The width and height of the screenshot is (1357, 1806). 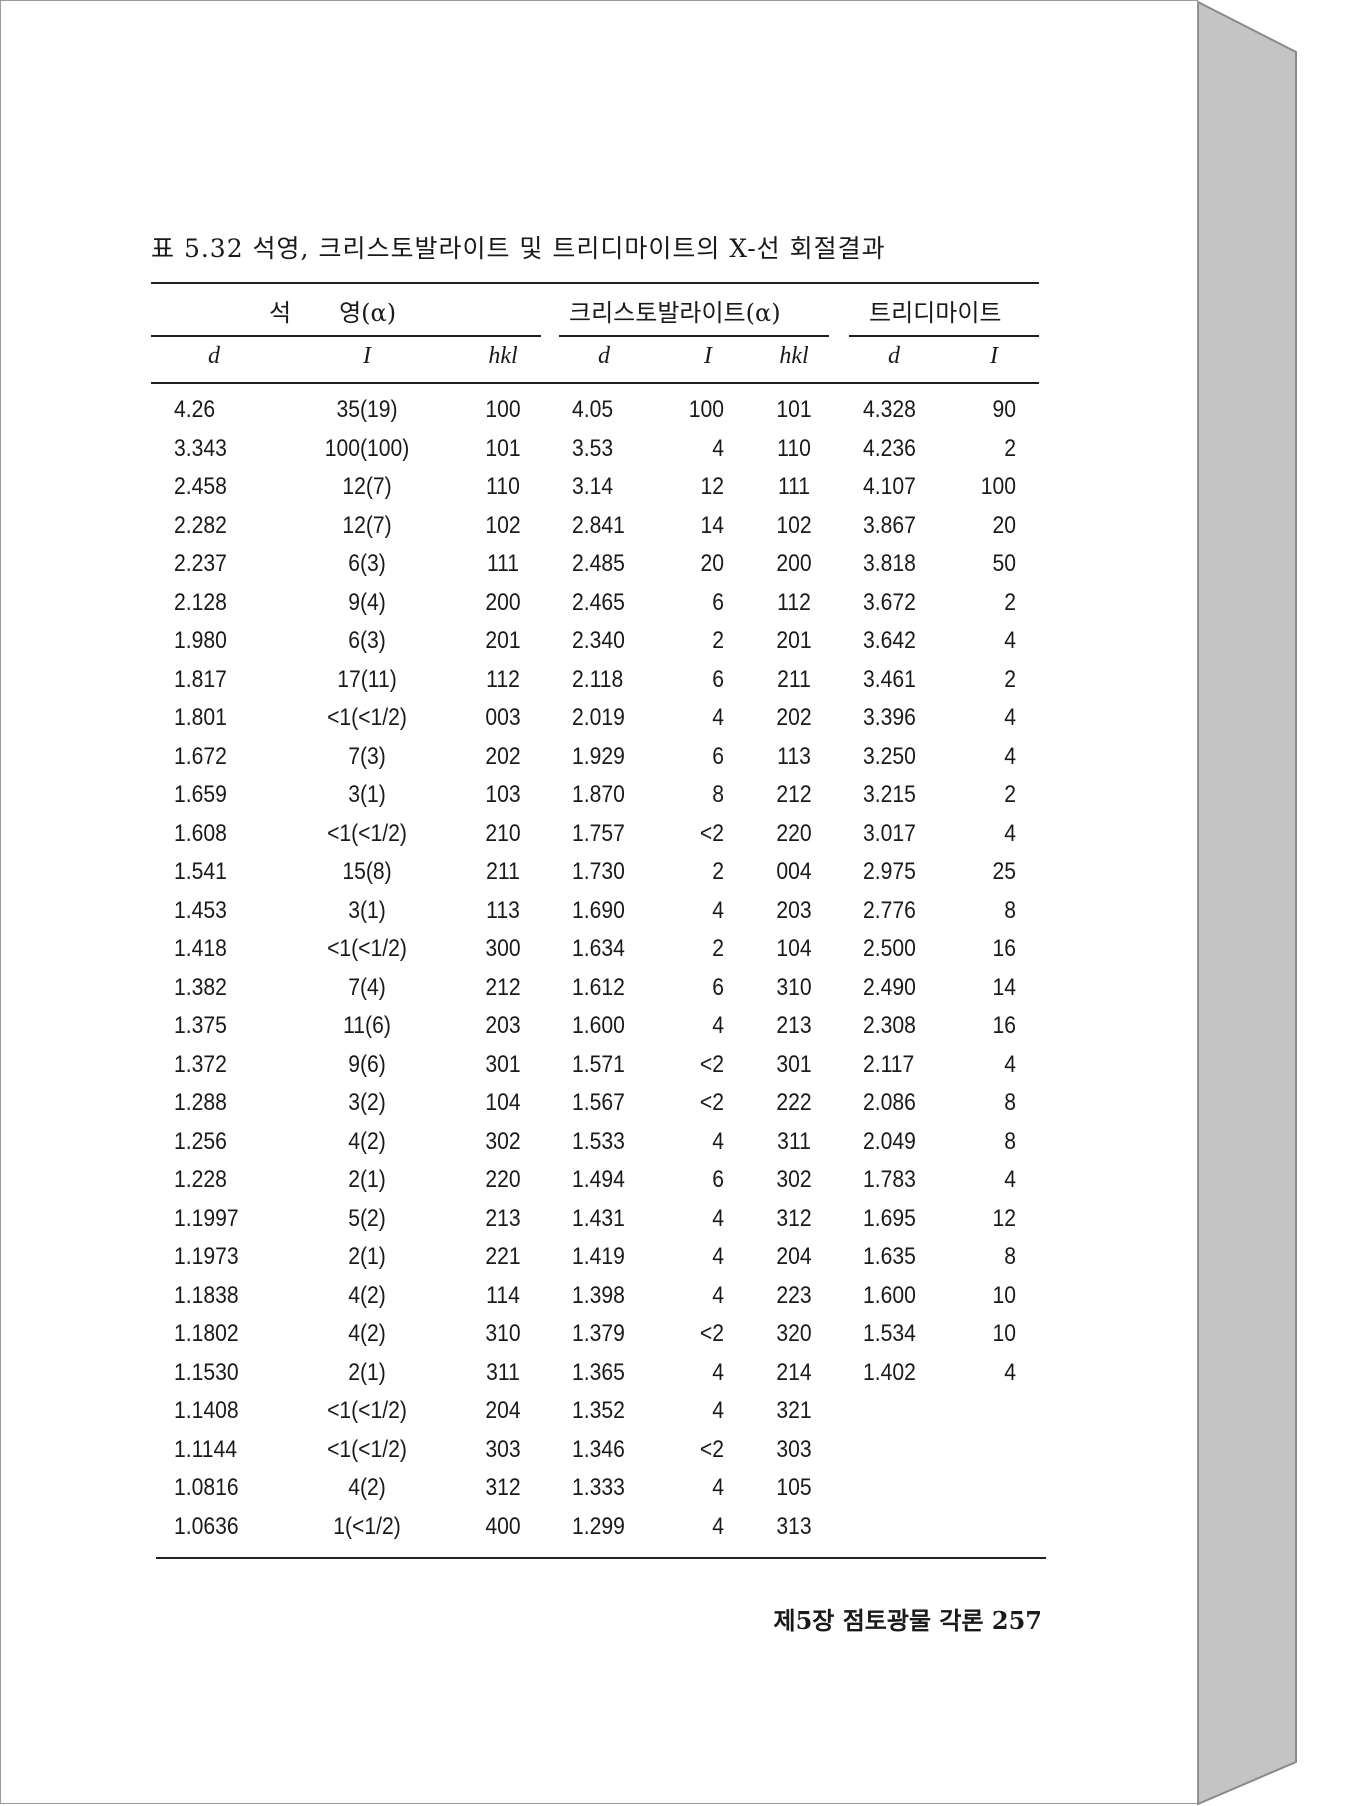 I want to click on table-cell: 1.541, so click(x=200, y=871).